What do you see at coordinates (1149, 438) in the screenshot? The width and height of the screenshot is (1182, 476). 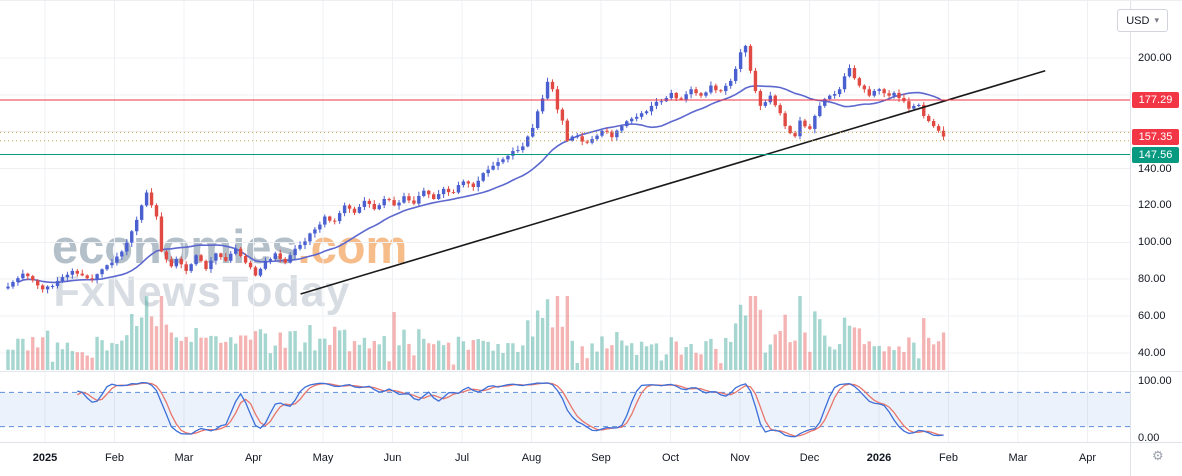 I see `oscillator-tick: 0.00` at bounding box center [1149, 438].